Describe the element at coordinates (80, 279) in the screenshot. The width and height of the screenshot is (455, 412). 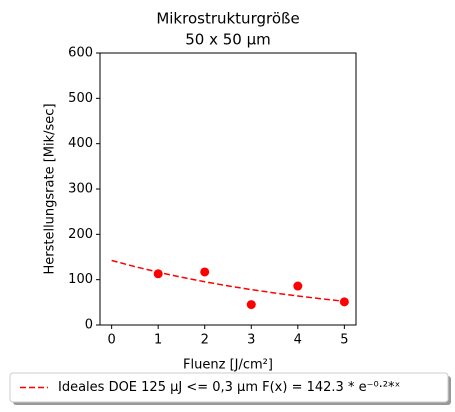
I see `y-tick-label: 100` at that location.